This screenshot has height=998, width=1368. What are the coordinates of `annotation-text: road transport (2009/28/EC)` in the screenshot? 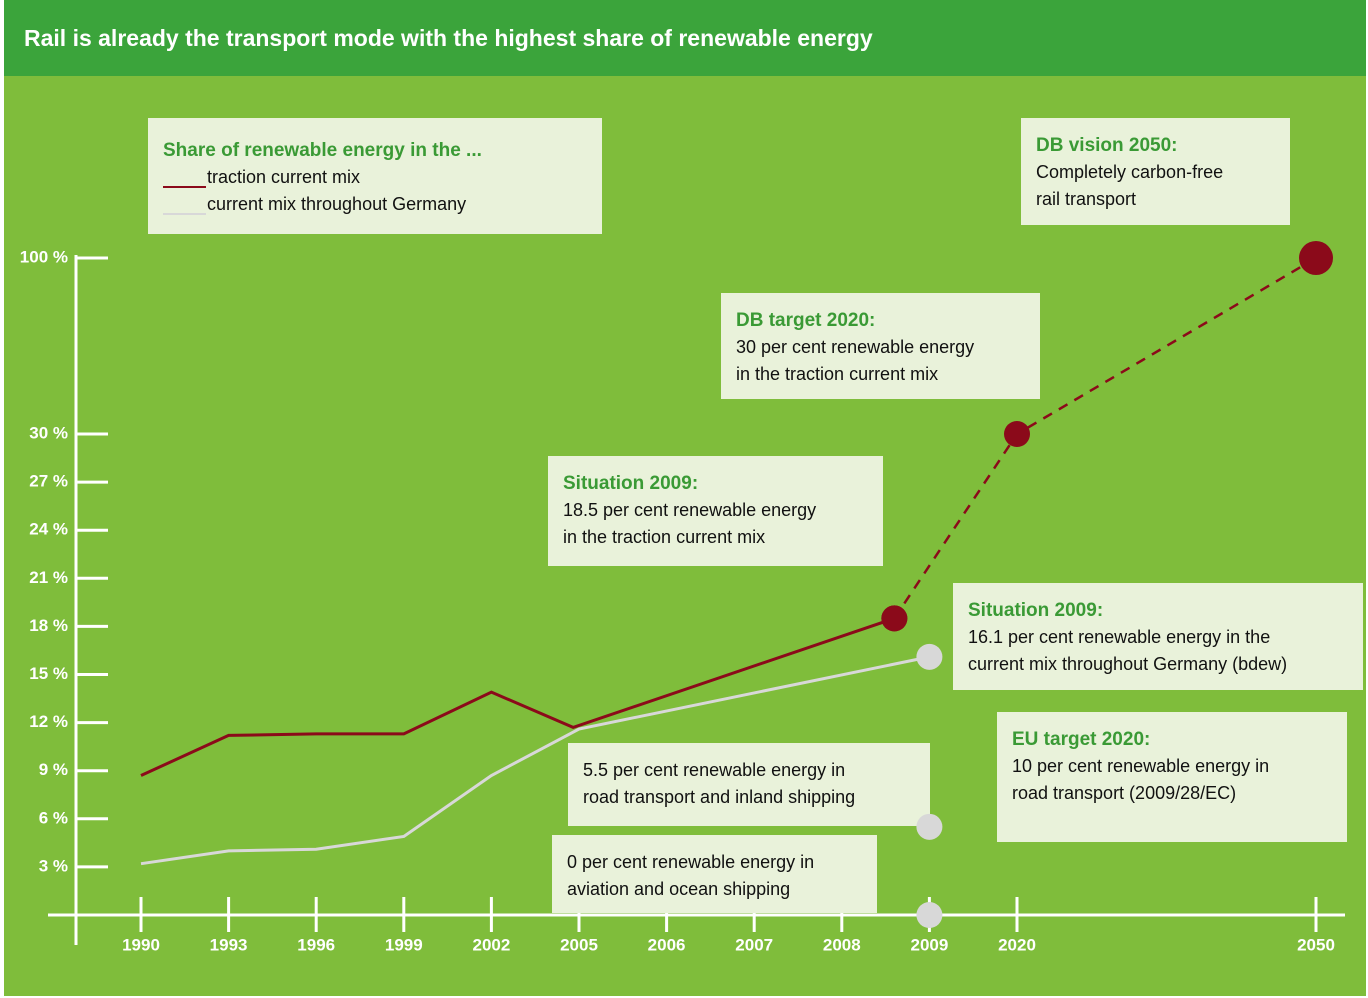 It's located at (1124, 793).